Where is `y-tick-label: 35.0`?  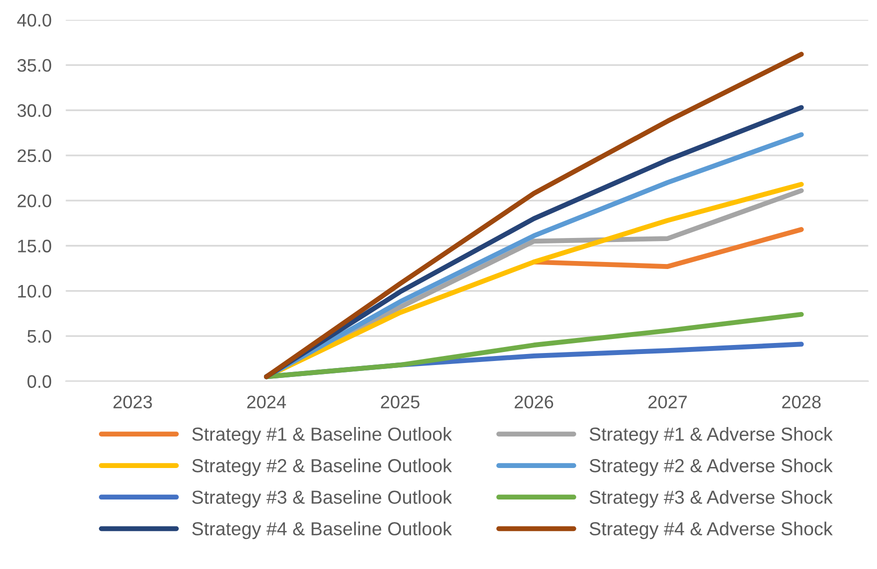
y-tick-label: 35.0 is located at coordinates (34, 65).